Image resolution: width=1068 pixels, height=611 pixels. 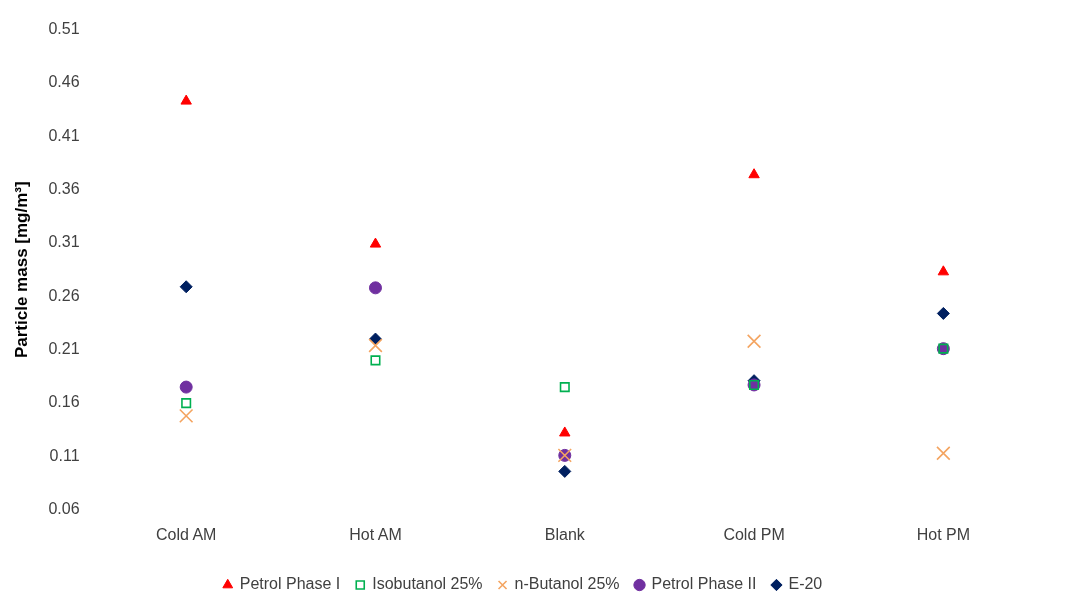 I want to click on x-tick-label: Hot AM, so click(x=375, y=534).